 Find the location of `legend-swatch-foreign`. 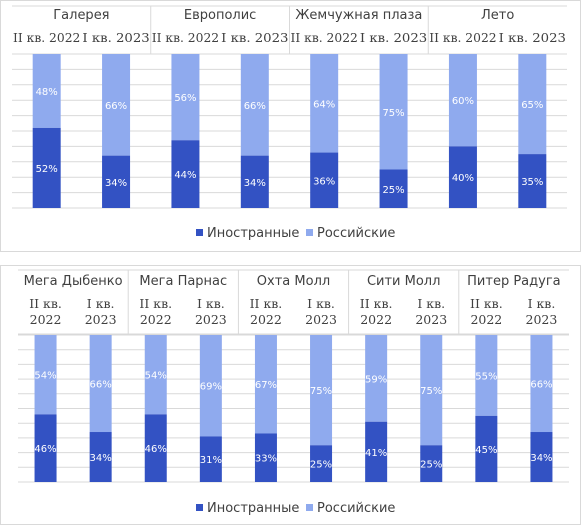

legend-swatch-foreign is located at coordinates (199, 507).